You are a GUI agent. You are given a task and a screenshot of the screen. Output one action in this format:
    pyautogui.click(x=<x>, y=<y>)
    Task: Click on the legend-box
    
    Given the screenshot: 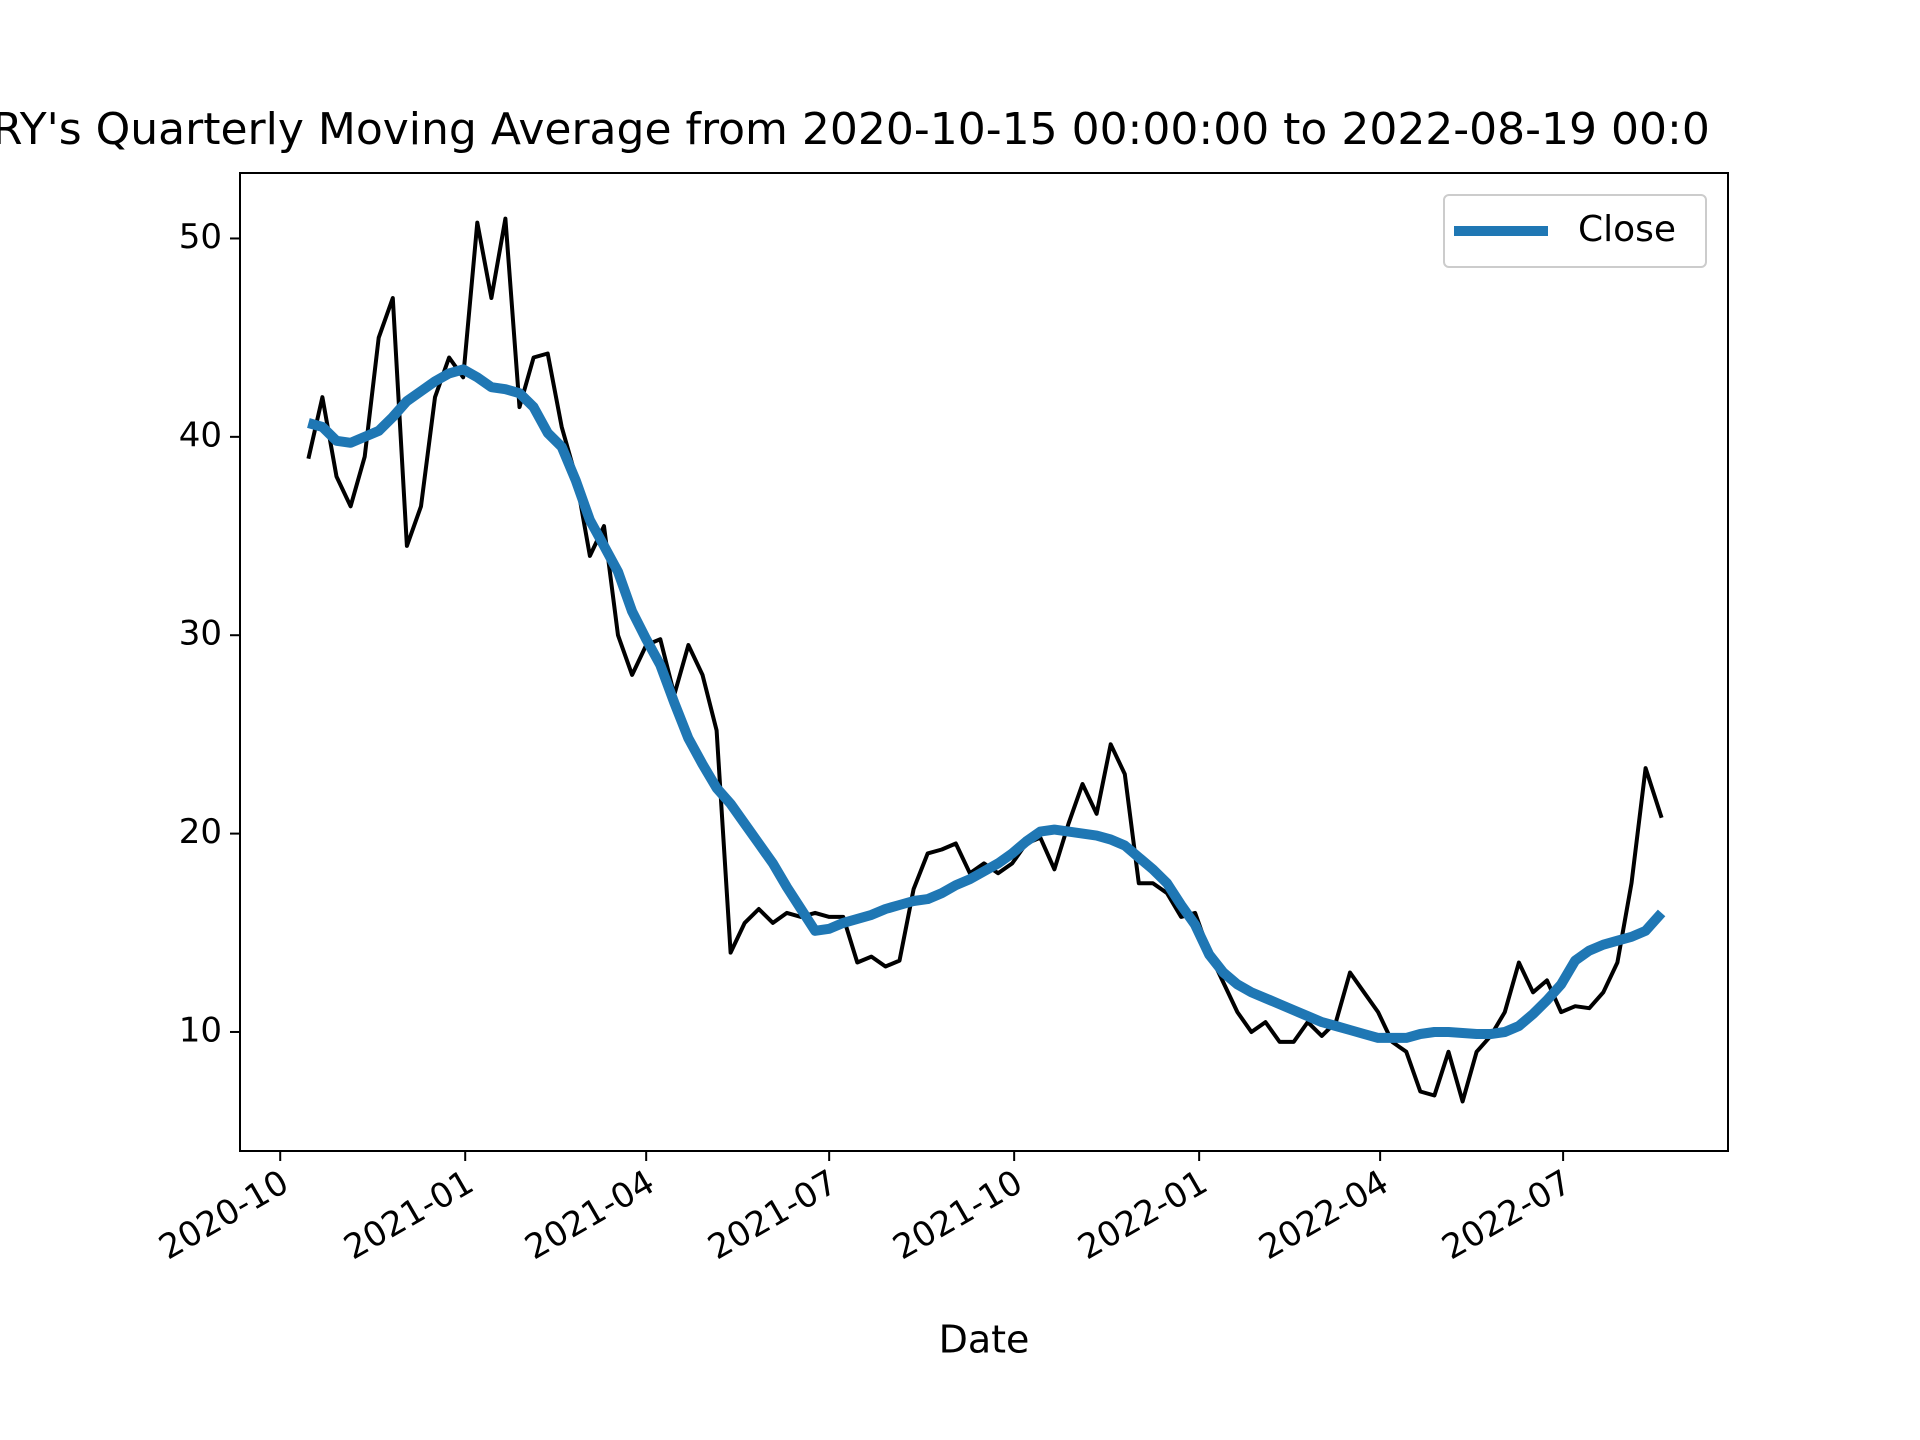 What is the action you would take?
    pyautogui.click(x=1575, y=231)
    